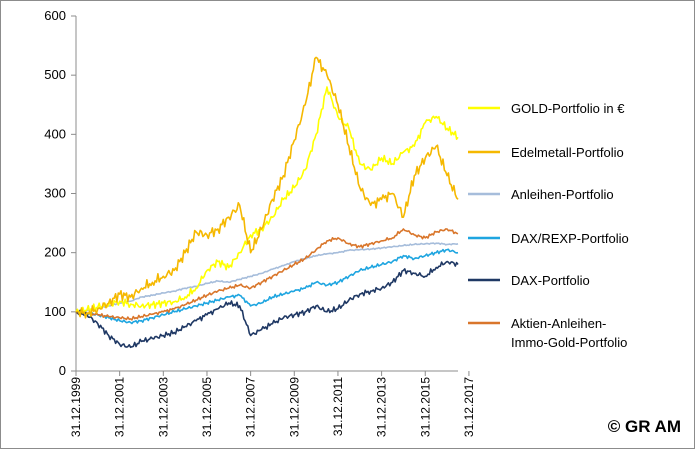 The height and width of the screenshot is (449, 695). What do you see at coordinates (55, 252) in the screenshot?
I see `y-tick-label: 200` at bounding box center [55, 252].